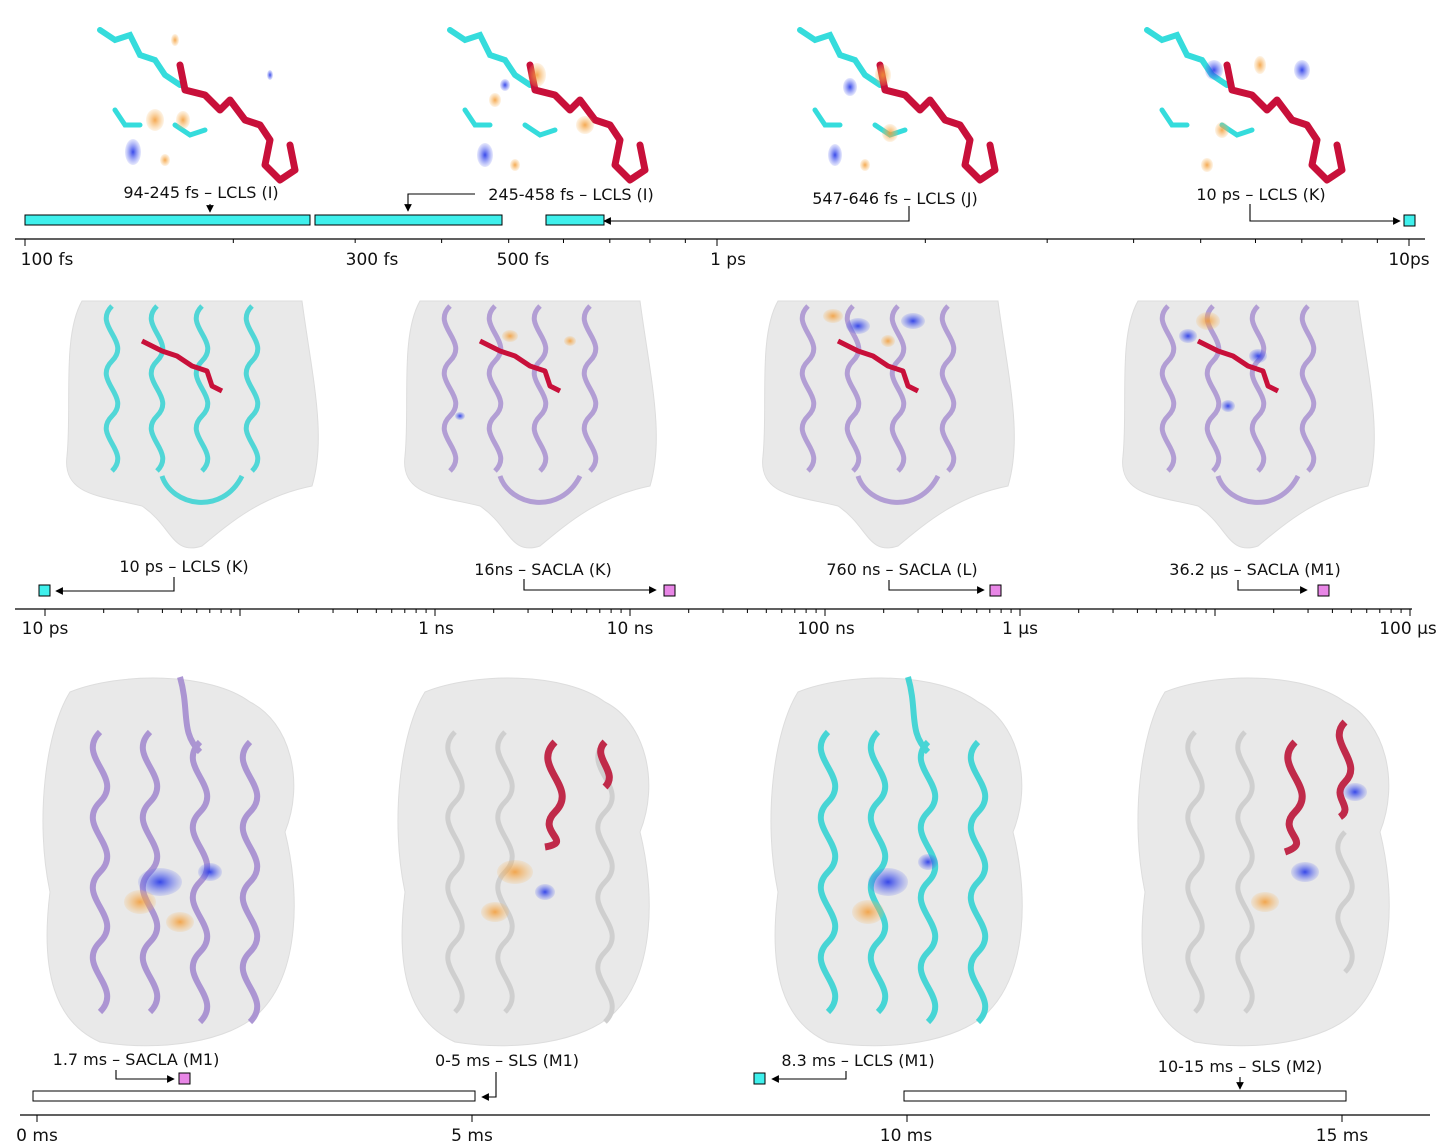 This screenshot has width=1446, height=1147. What do you see at coordinates (523, 862) in the screenshot?
I see `protein-structure-0-5ms` at bounding box center [523, 862].